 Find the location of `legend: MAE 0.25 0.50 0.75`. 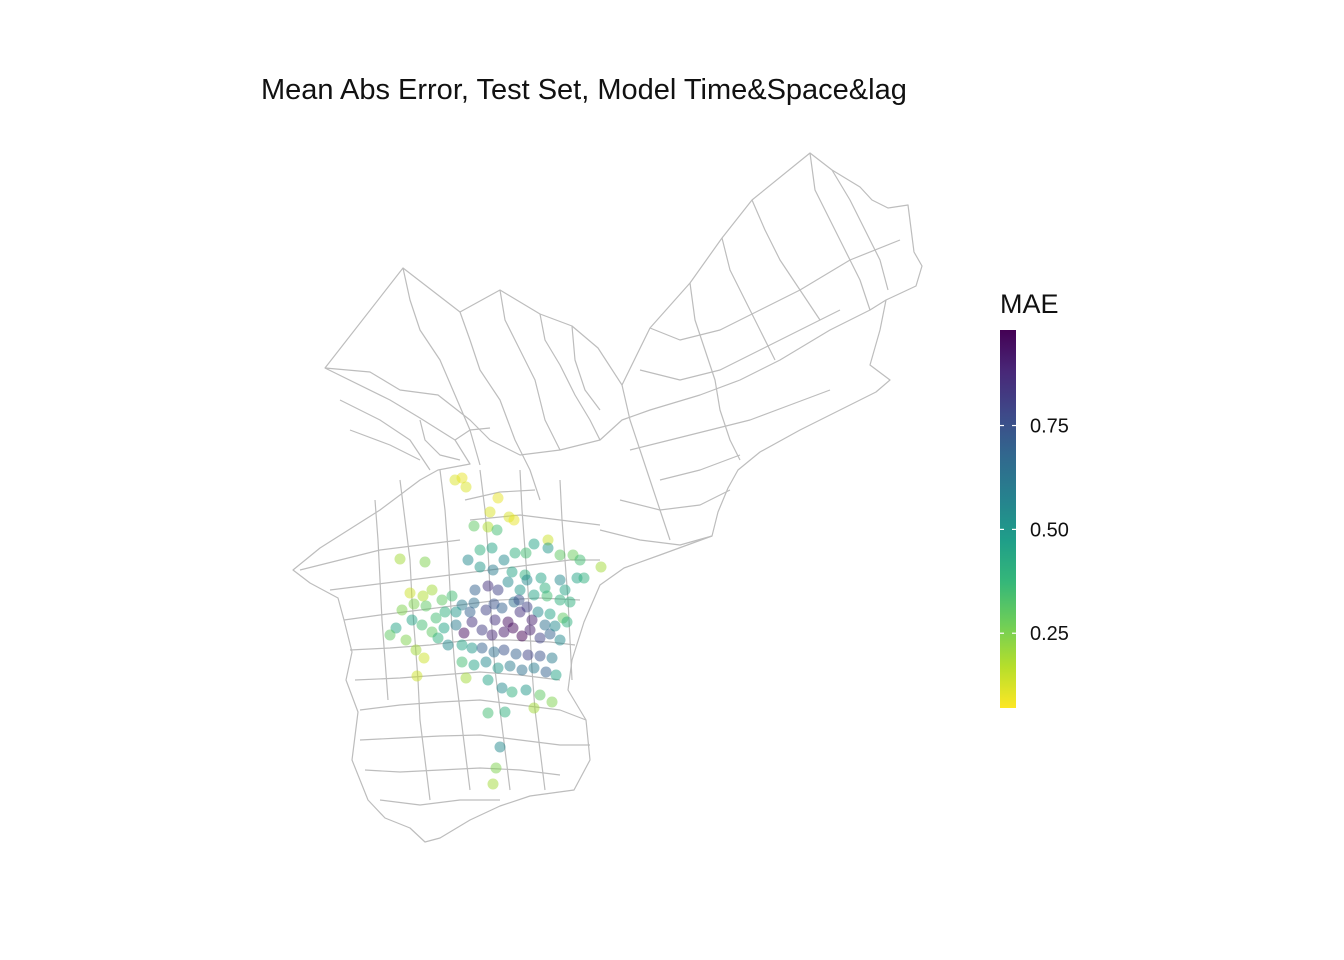

legend: MAE 0.25 0.50 0.75 is located at coordinates (1034, 498).